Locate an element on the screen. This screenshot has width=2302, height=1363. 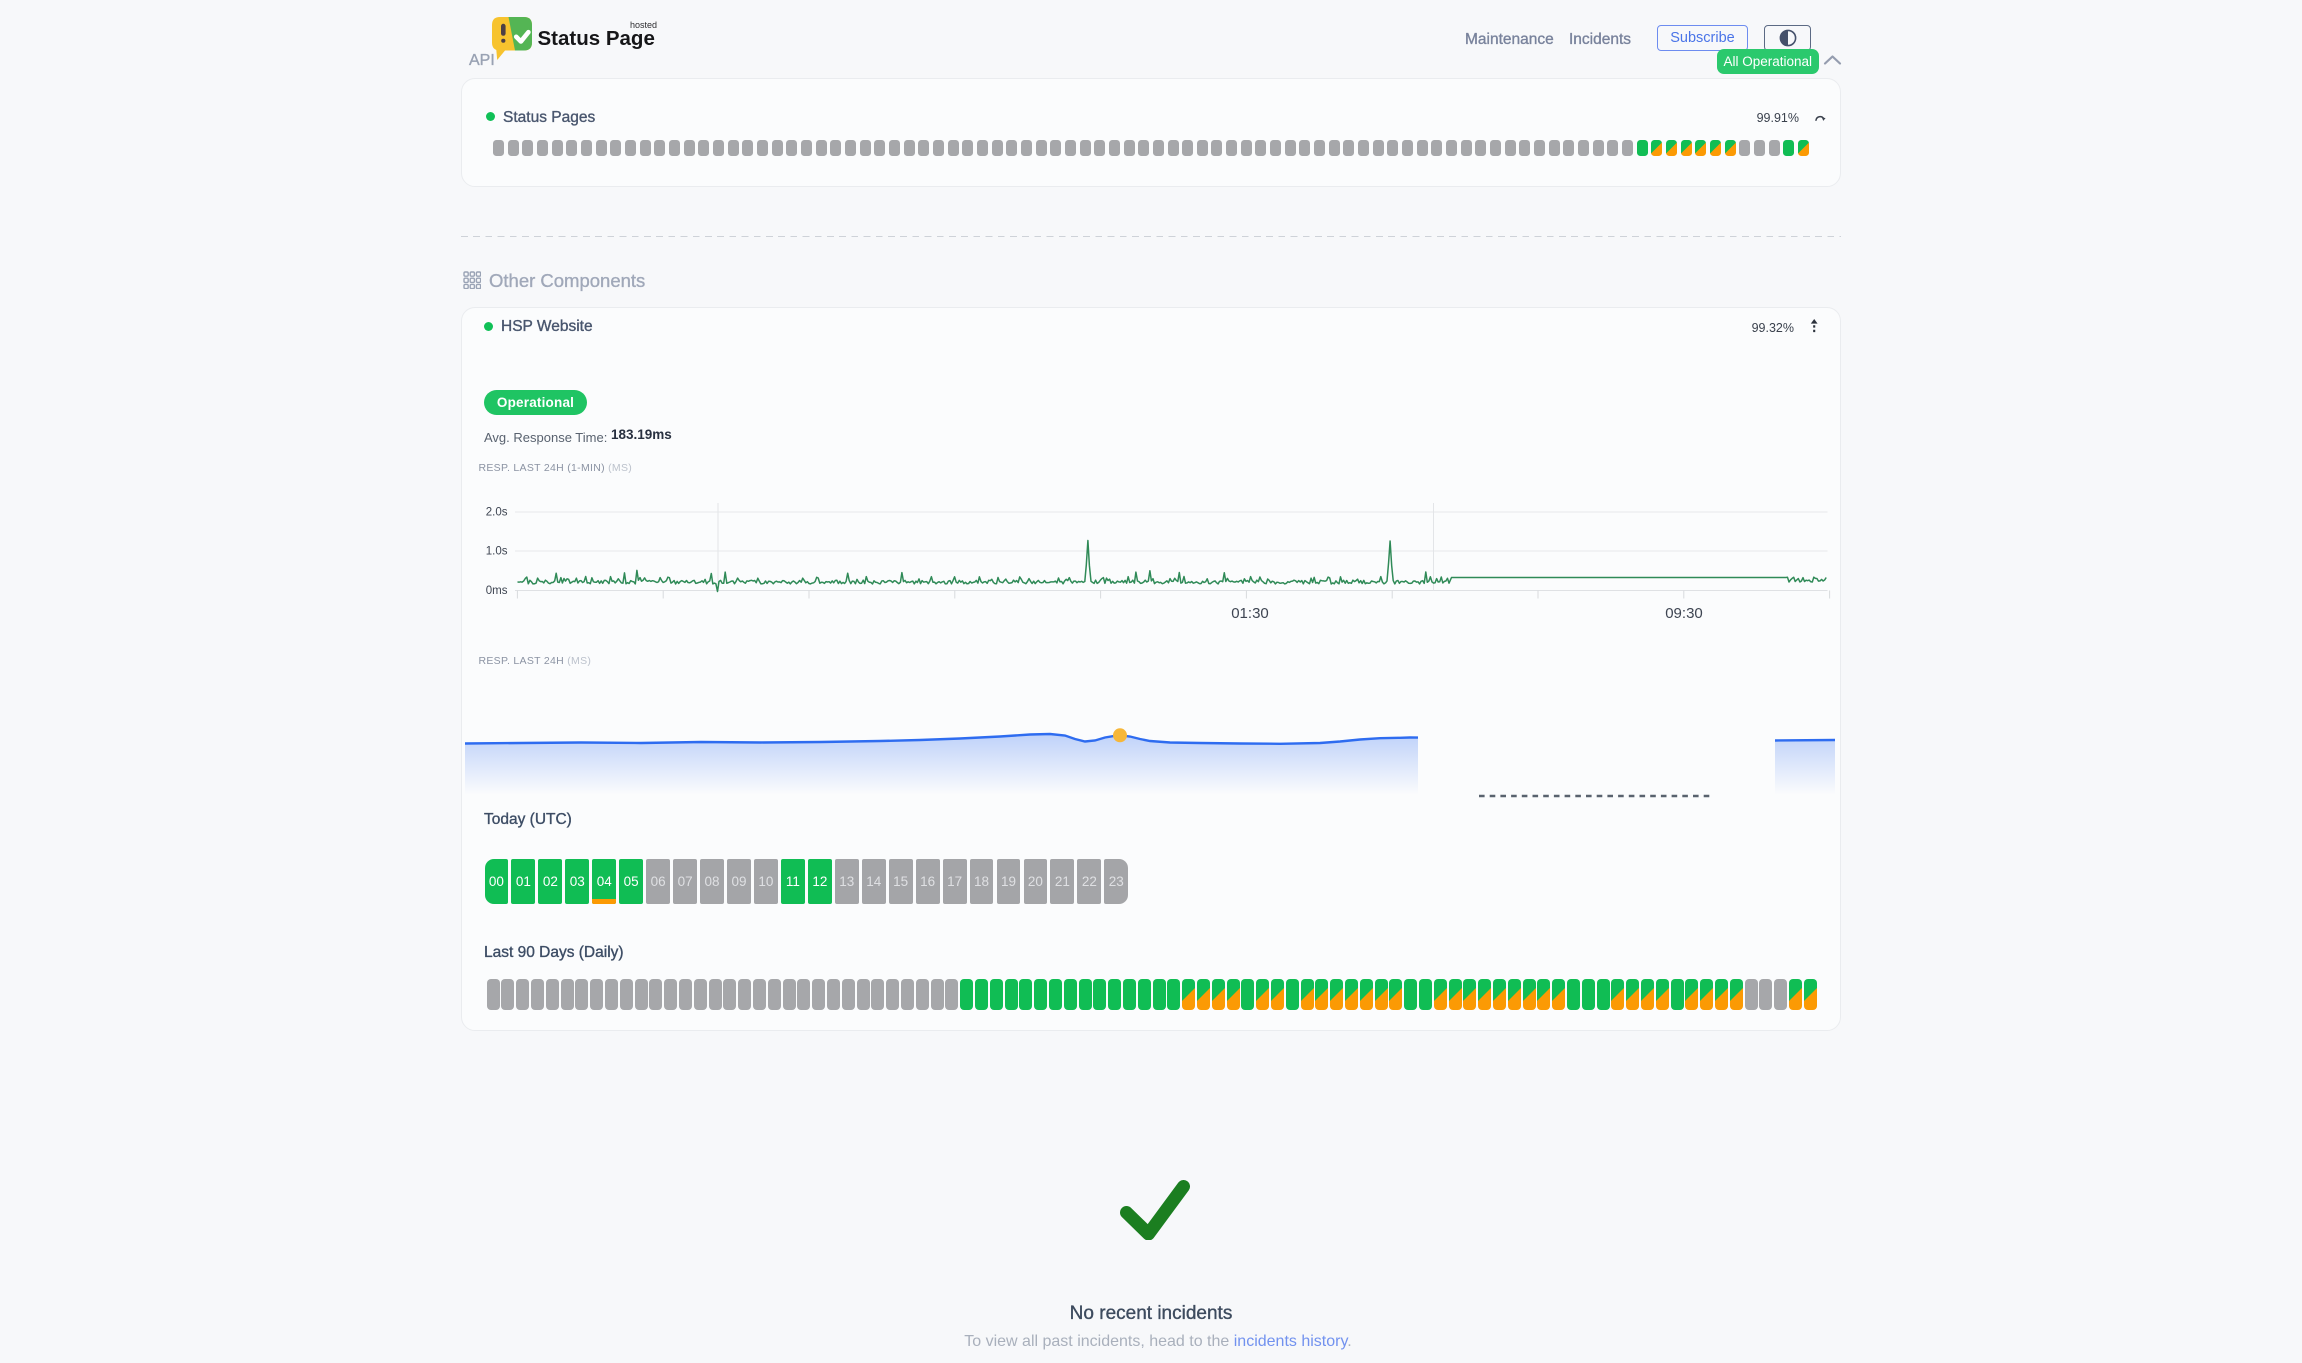
svg-text: 09:30 is located at coordinates (1684, 613).